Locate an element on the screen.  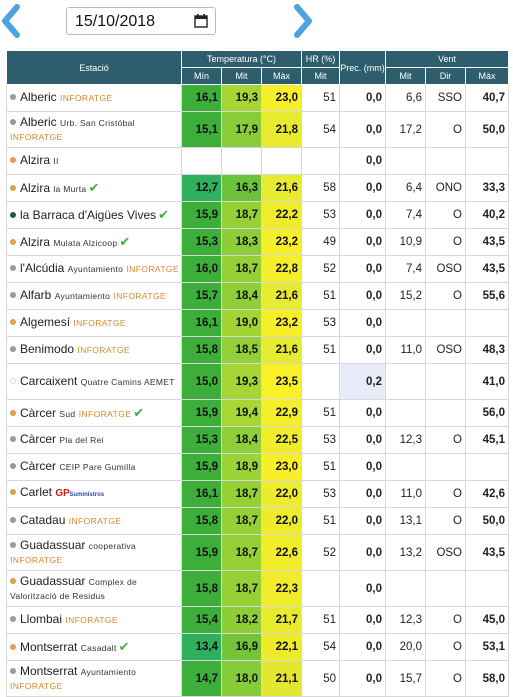
temp-max-cell: 21,1 is located at coordinates (281, 678).